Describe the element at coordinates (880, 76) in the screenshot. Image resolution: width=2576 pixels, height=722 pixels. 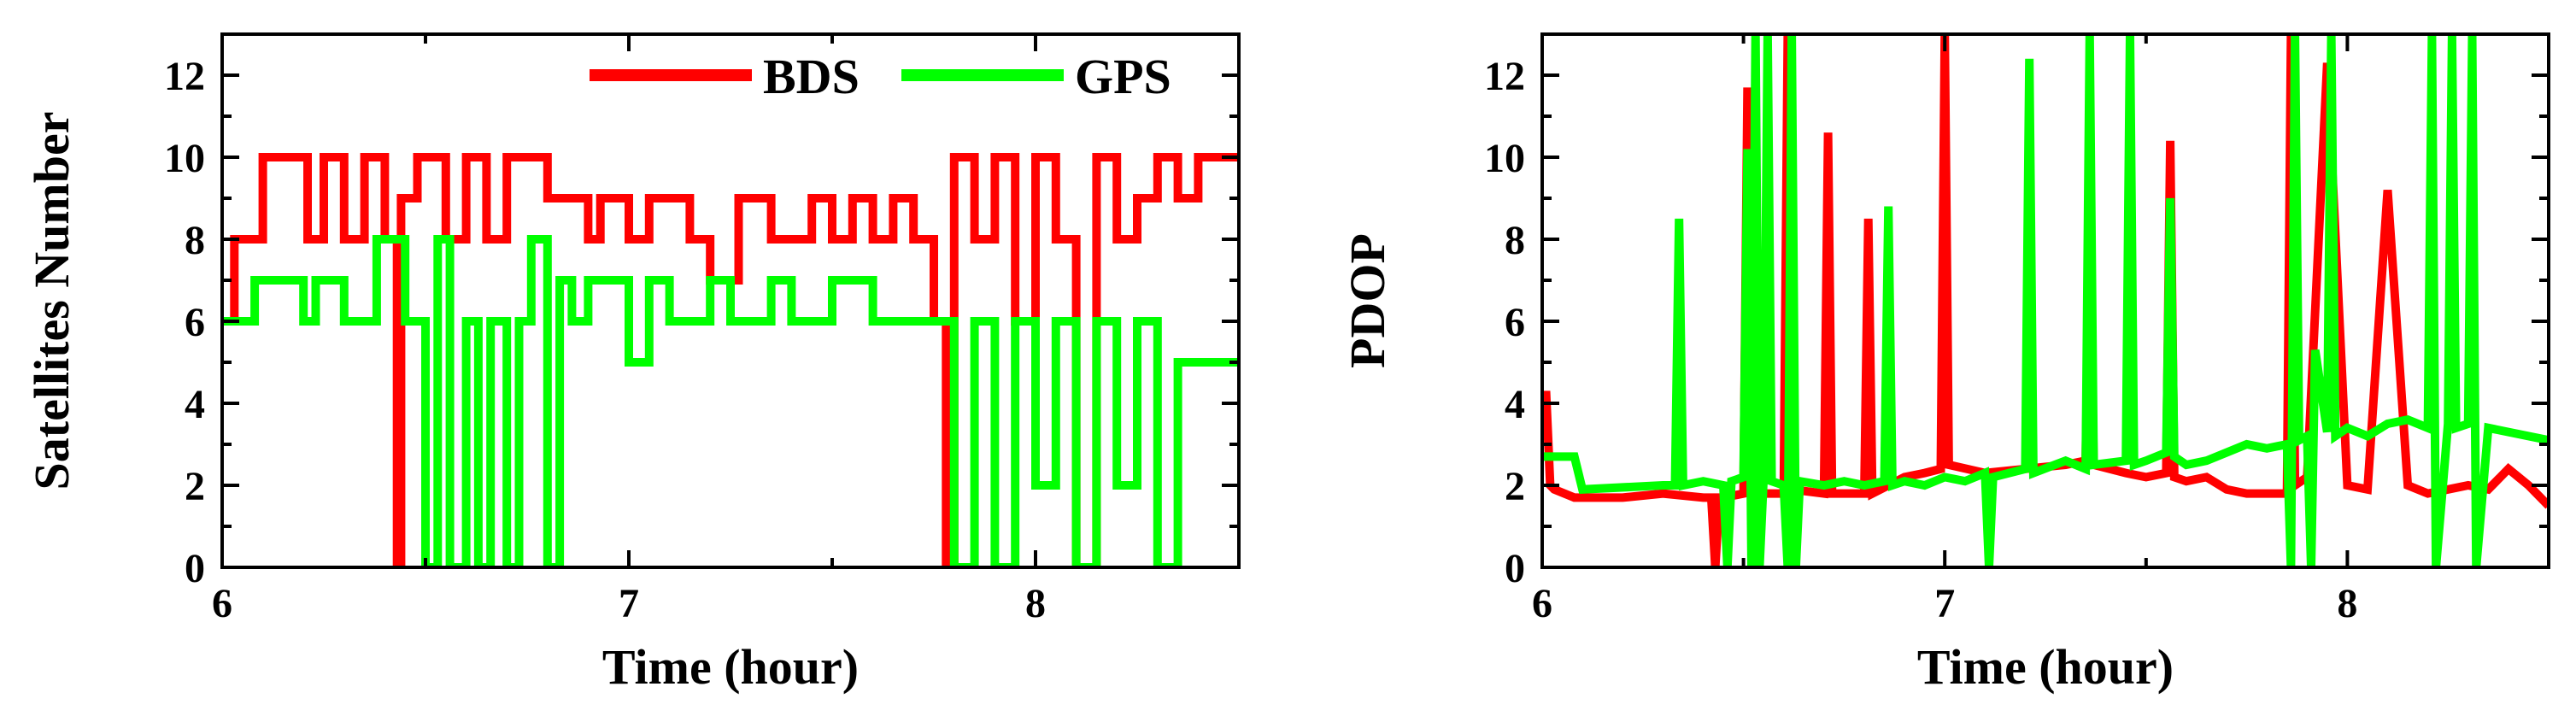
I see `legend: BDS GPS` at that location.